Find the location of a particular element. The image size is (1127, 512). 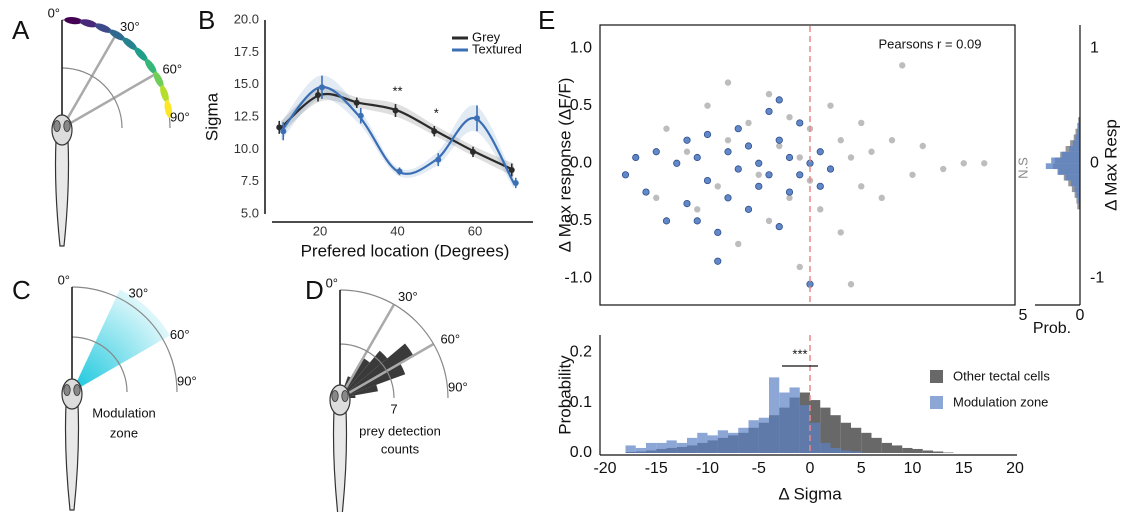

legend-label: Modulation zone is located at coordinates (1000, 401).